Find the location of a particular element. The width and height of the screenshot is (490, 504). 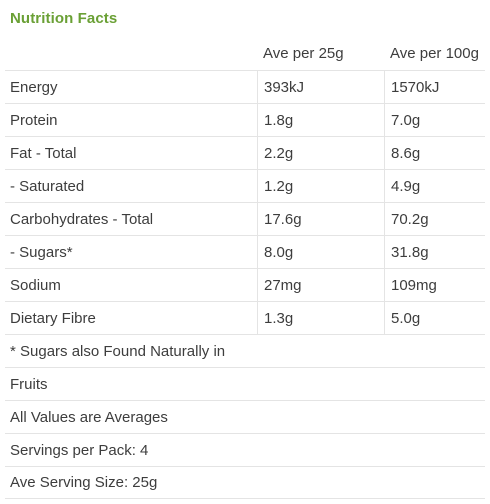

row-value-per-25g: 393kJ is located at coordinates (320, 87).